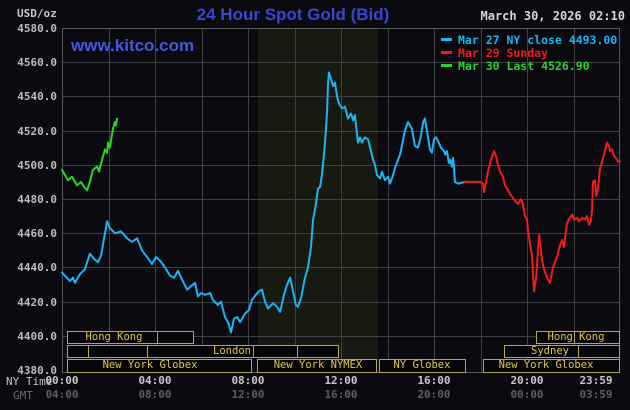 This screenshot has width=630, height=410. Describe the element at coordinates (37, 336) in the screenshot. I see `y-axis-tick-label: 4400.0` at that location.